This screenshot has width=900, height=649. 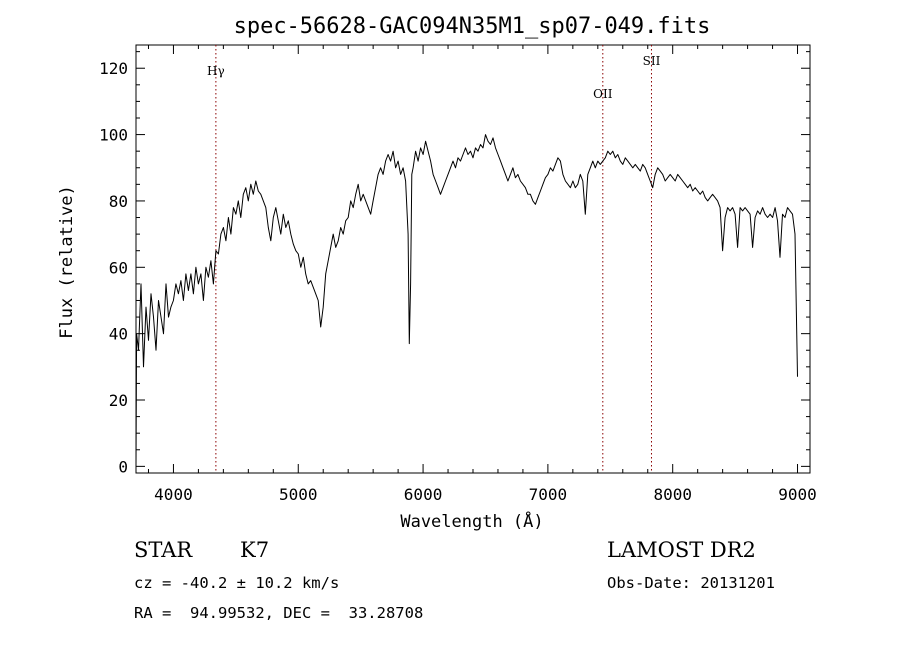 I want to click on chart-title: spec-56628-GAC094N35M1_sp07-049.fits, so click(x=472, y=26).